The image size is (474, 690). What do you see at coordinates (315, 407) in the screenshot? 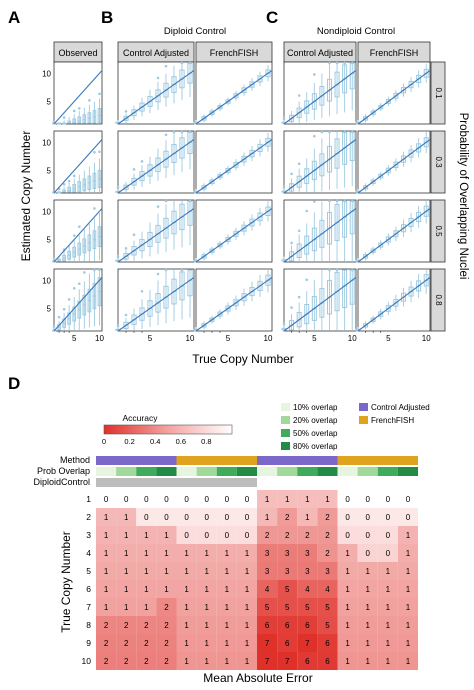
I see `legend-label-overlap10: 10% overlap` at bounding box center [315, 407].